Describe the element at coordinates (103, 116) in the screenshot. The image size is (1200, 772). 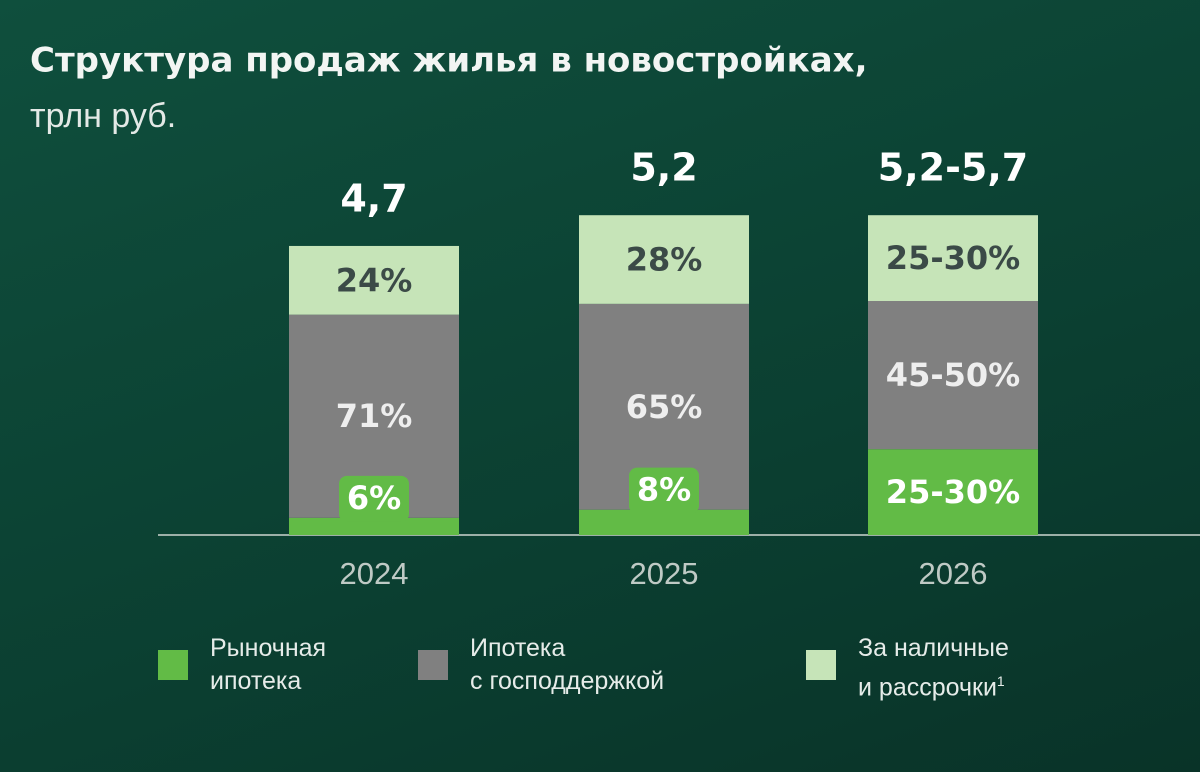
I see `chart-subtitle: трлн руб.` at that location.